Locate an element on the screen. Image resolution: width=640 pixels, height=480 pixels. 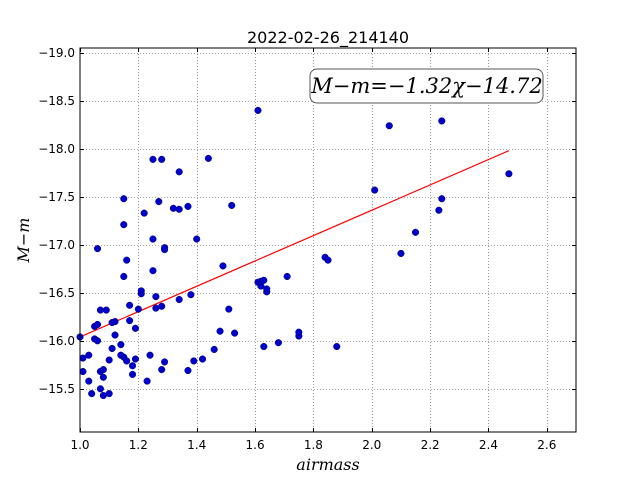
x-tick-label: 2.2 is located at coordinates (430, 445).